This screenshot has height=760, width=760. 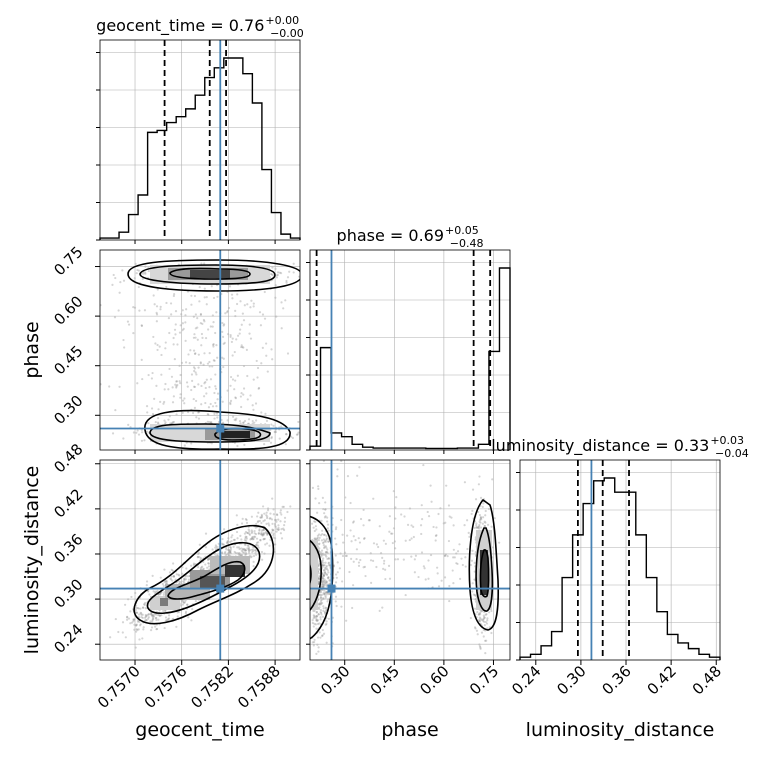 I want to click on y-tick-label: 0.60, so click(x=68, y=310).